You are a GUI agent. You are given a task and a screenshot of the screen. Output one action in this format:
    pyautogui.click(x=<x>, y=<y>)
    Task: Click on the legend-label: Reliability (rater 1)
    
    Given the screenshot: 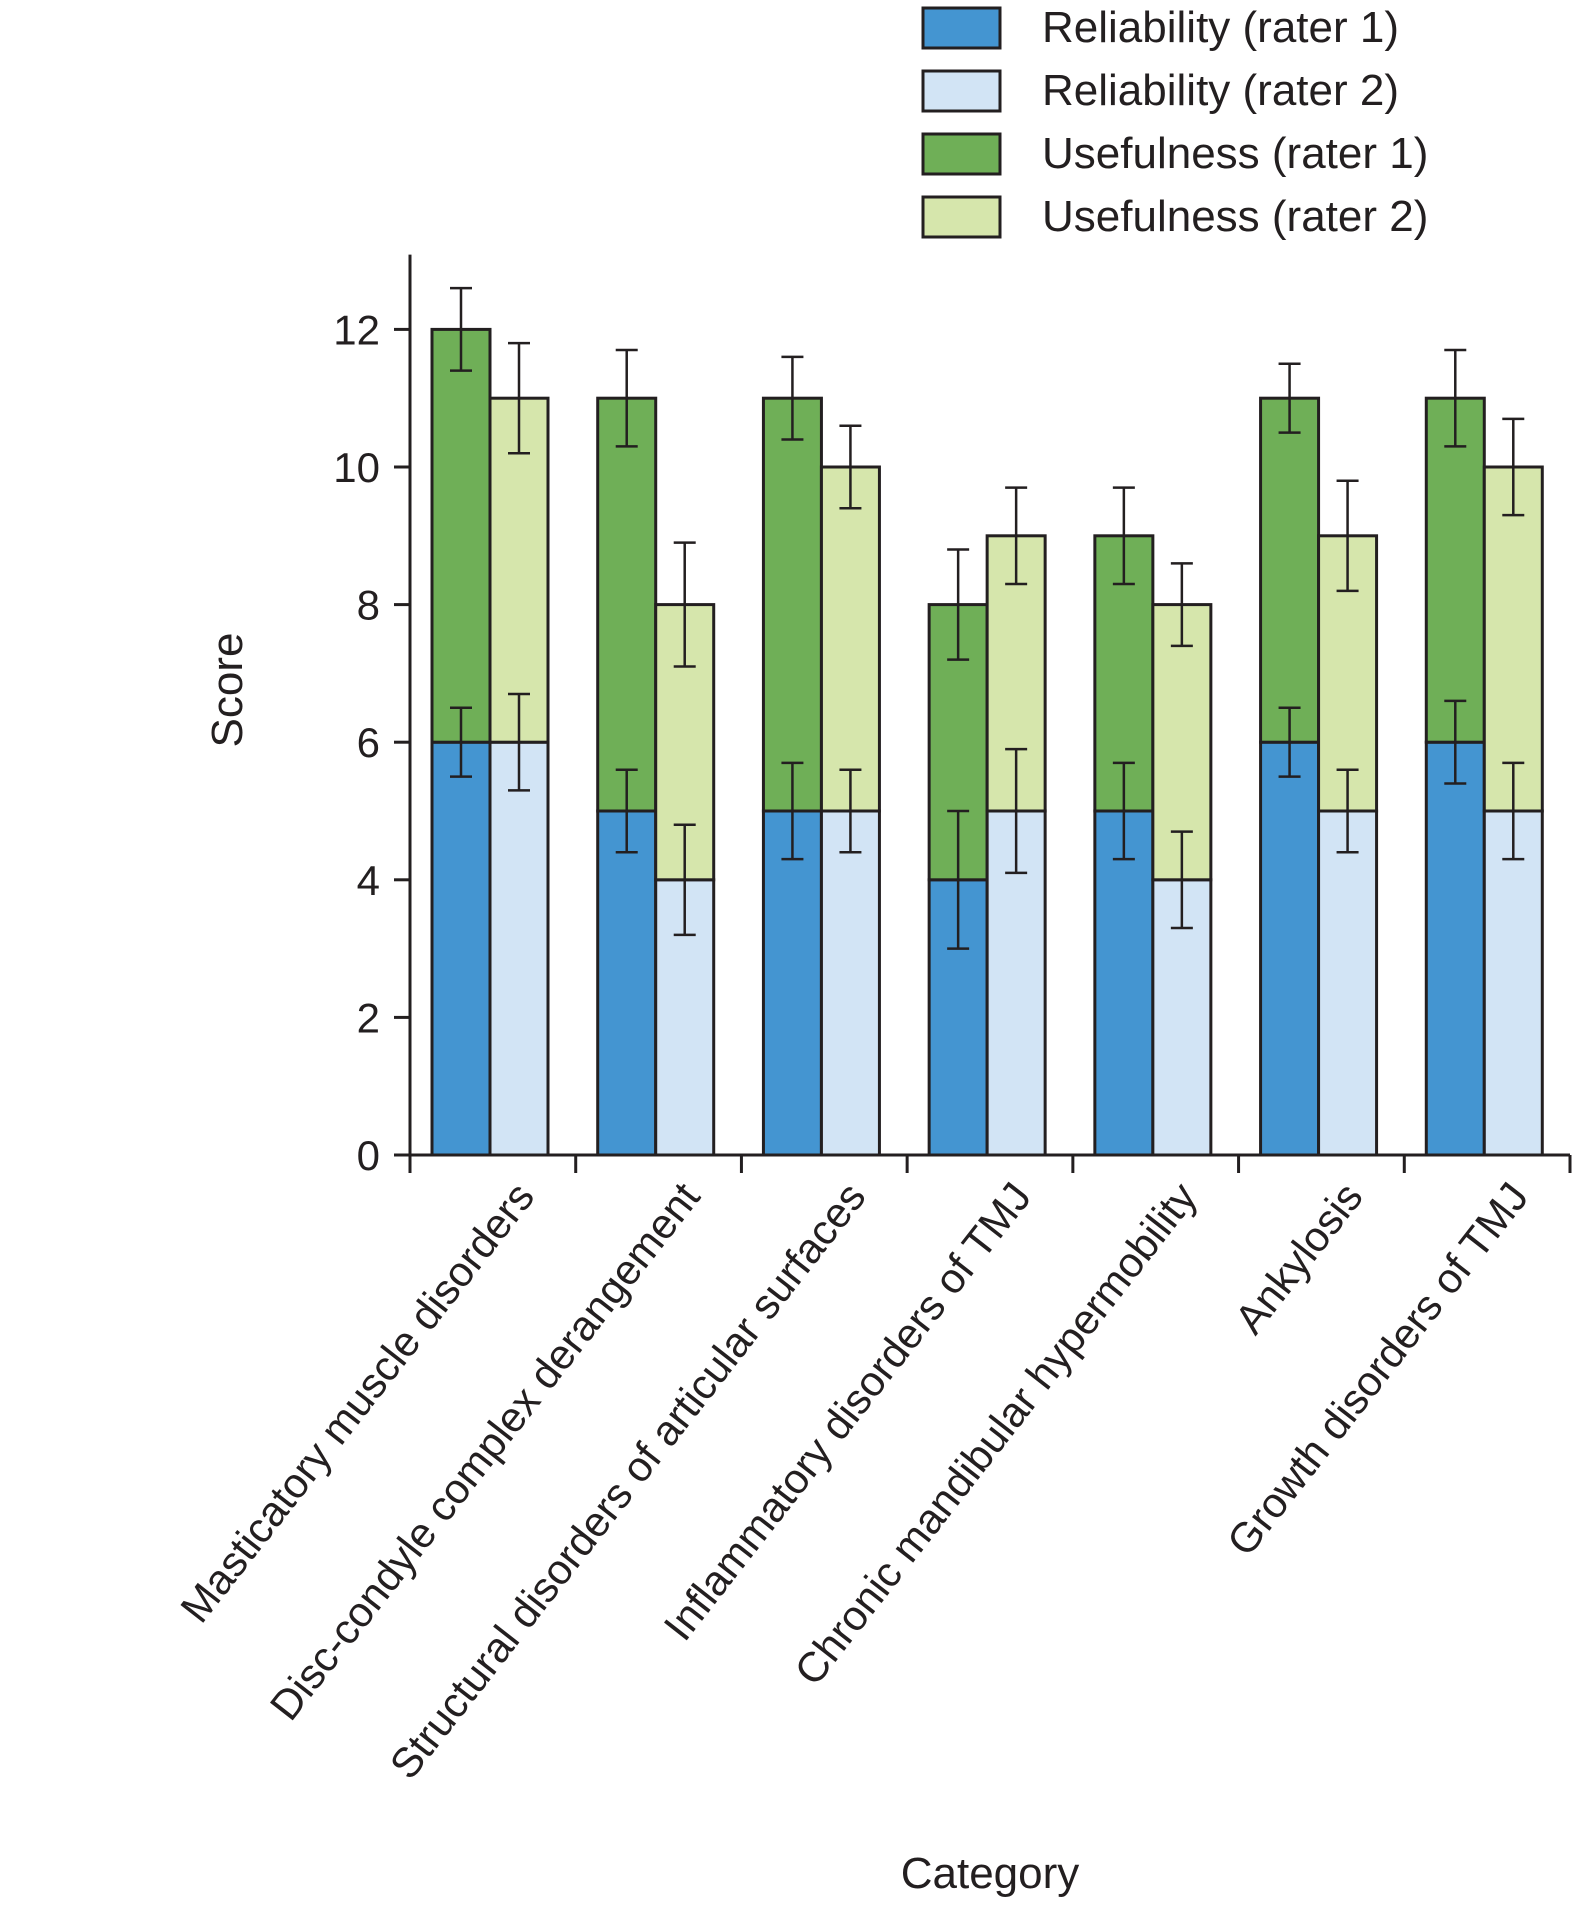 What is the action you would take?
    pyautogui.click(x=1220, y=27)
    